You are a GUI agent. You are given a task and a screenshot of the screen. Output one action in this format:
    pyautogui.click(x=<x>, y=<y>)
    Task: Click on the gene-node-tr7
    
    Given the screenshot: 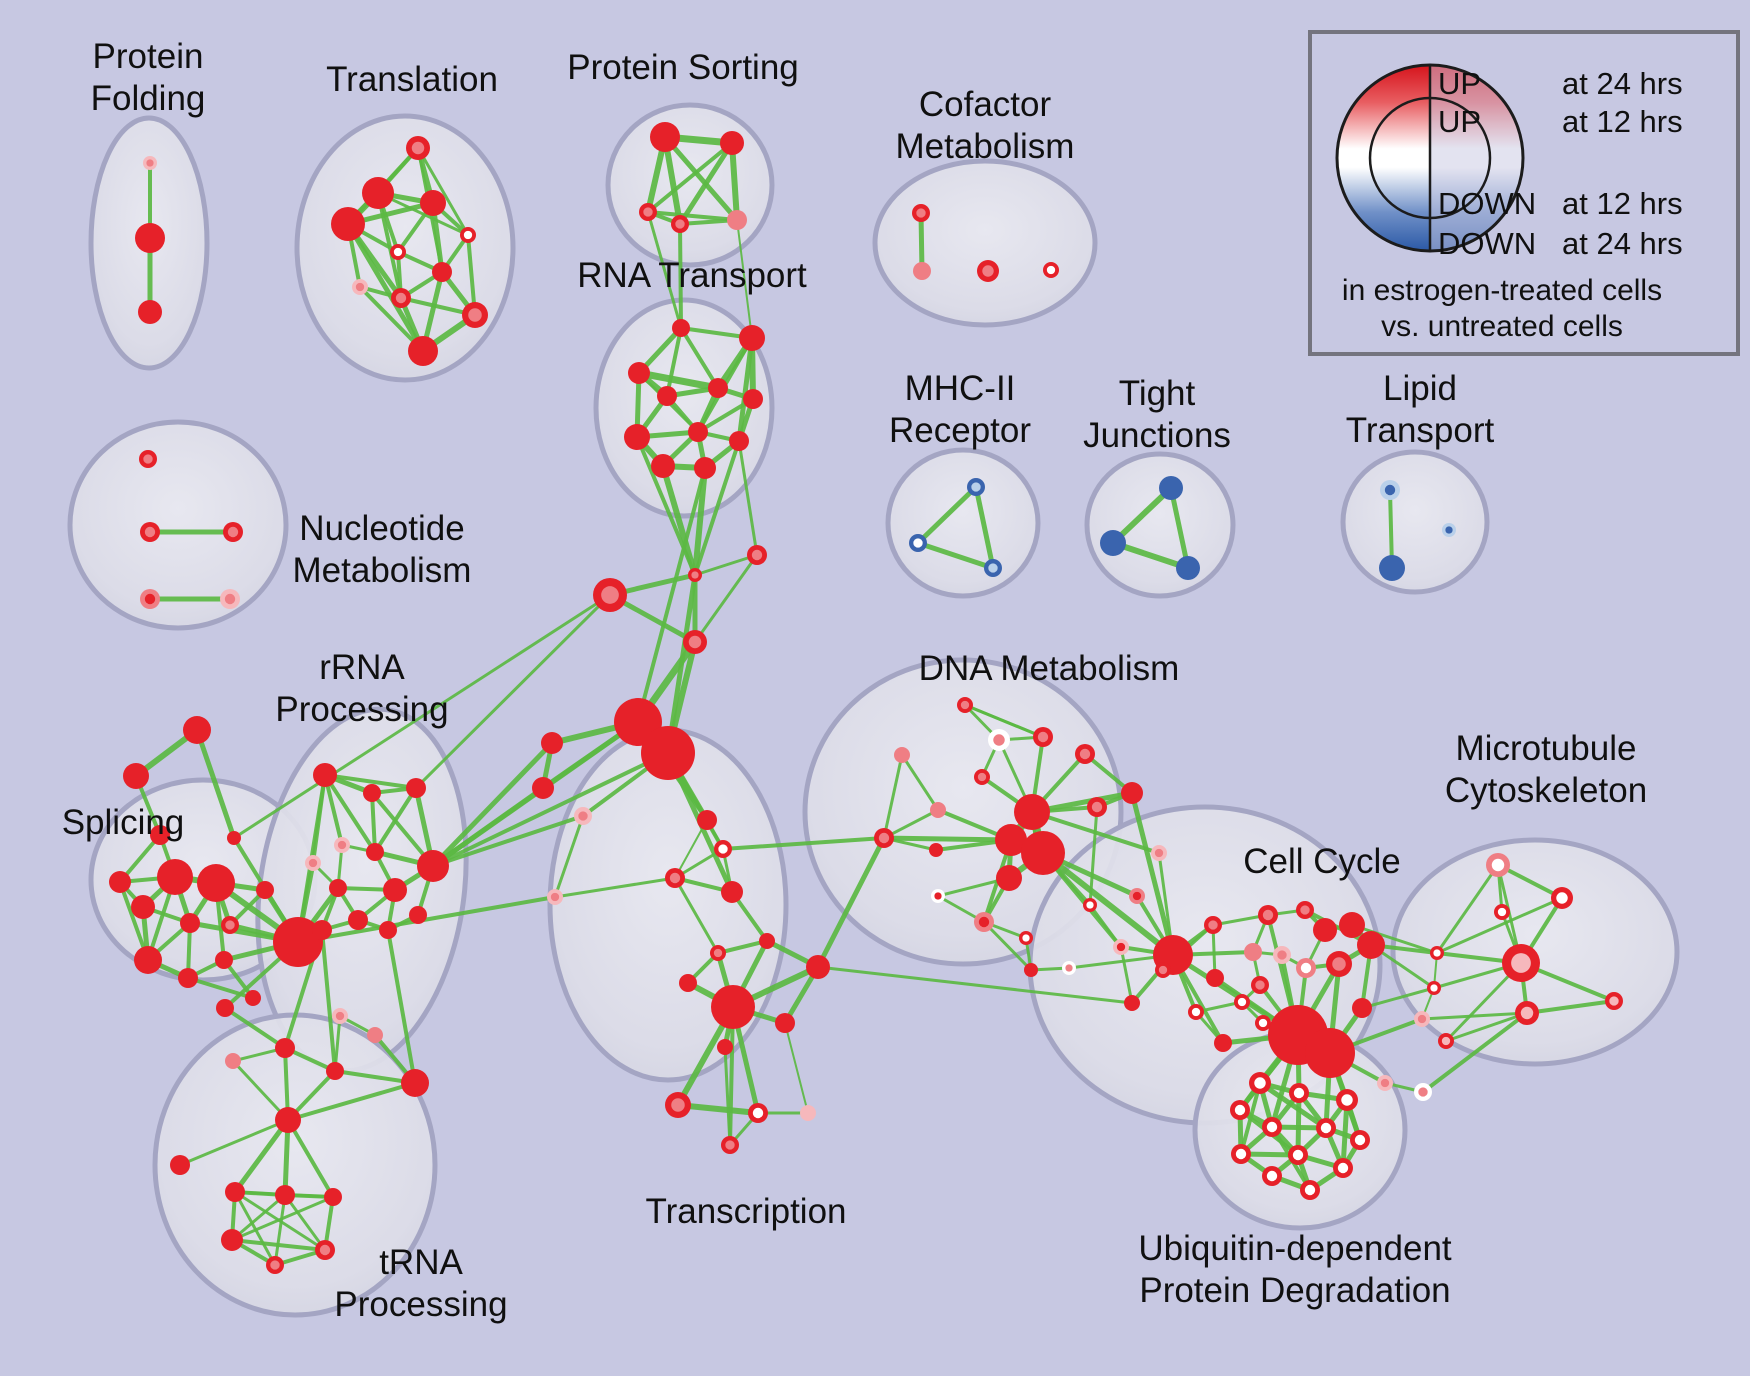 What is the action you would take?
    pyautogui.click(x=718, y=953)
    